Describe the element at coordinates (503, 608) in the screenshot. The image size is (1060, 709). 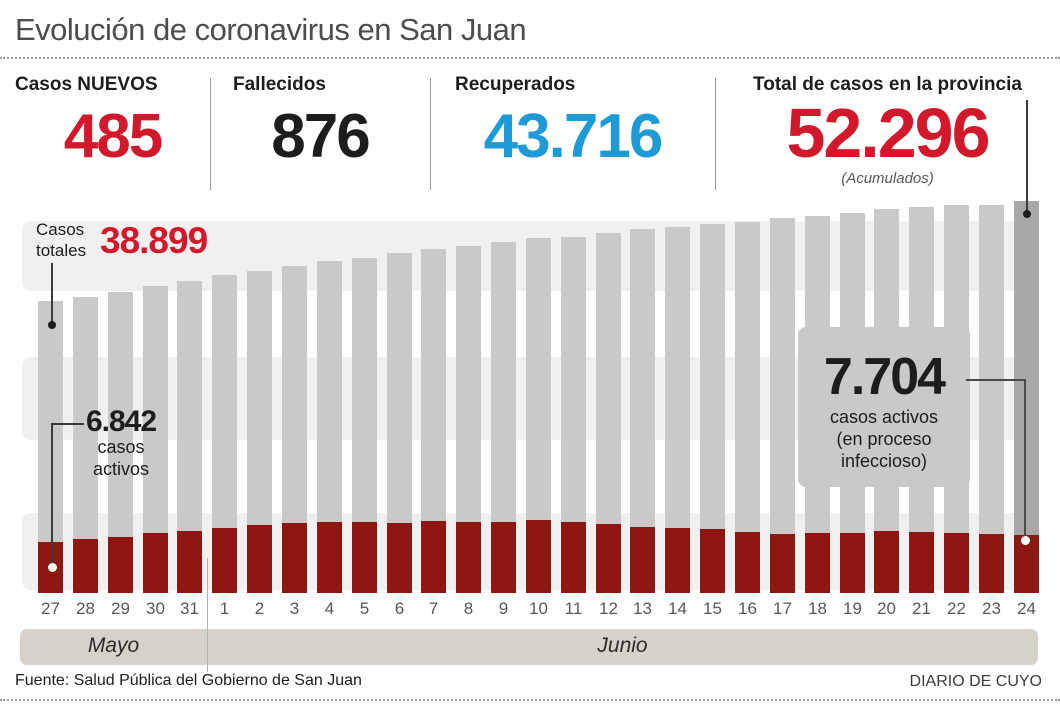
I see `axis-day-label: 9` at that location.